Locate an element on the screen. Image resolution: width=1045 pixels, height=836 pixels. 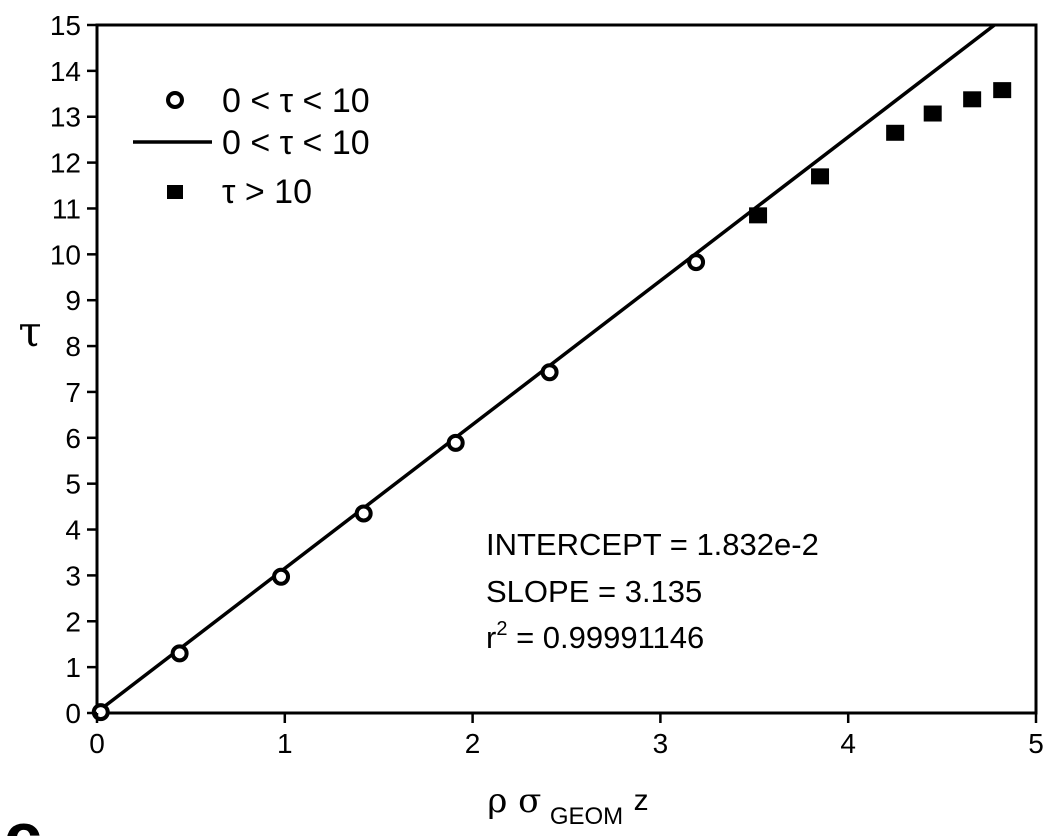
x-axis-label-main: ρ σ is located at coordinates (514, 801).